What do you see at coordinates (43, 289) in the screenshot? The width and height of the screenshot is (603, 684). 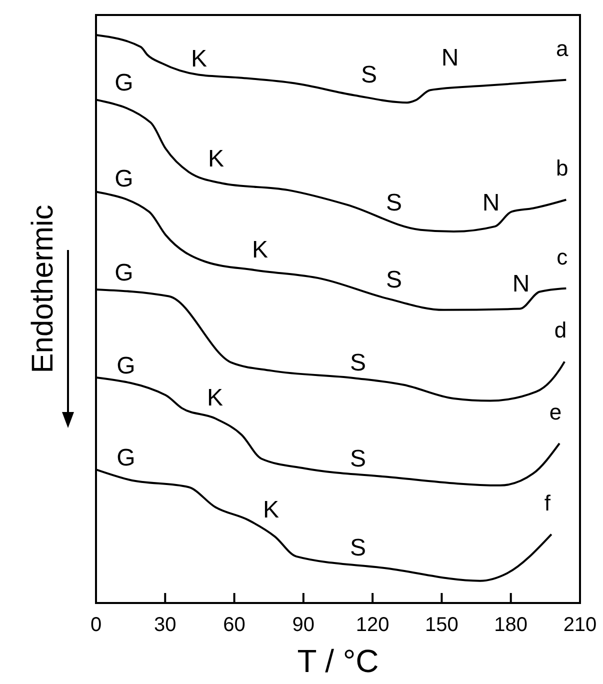 I see `y-axis-title: Endothermic` at bounding box center [43, 289].